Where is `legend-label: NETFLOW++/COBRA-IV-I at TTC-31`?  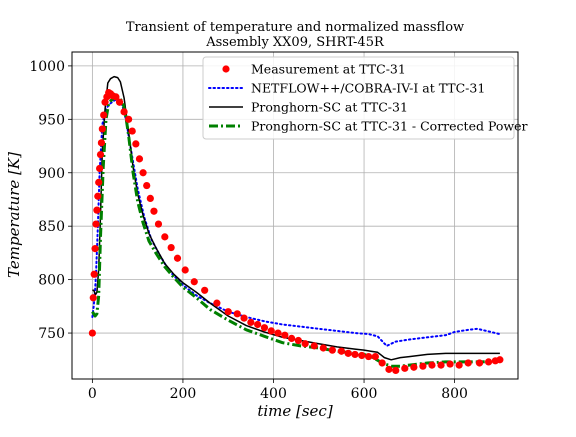 legend-label: NETFLOW++/COBRA-IV-I at TTC-31 is located at coordinates (368, 88).